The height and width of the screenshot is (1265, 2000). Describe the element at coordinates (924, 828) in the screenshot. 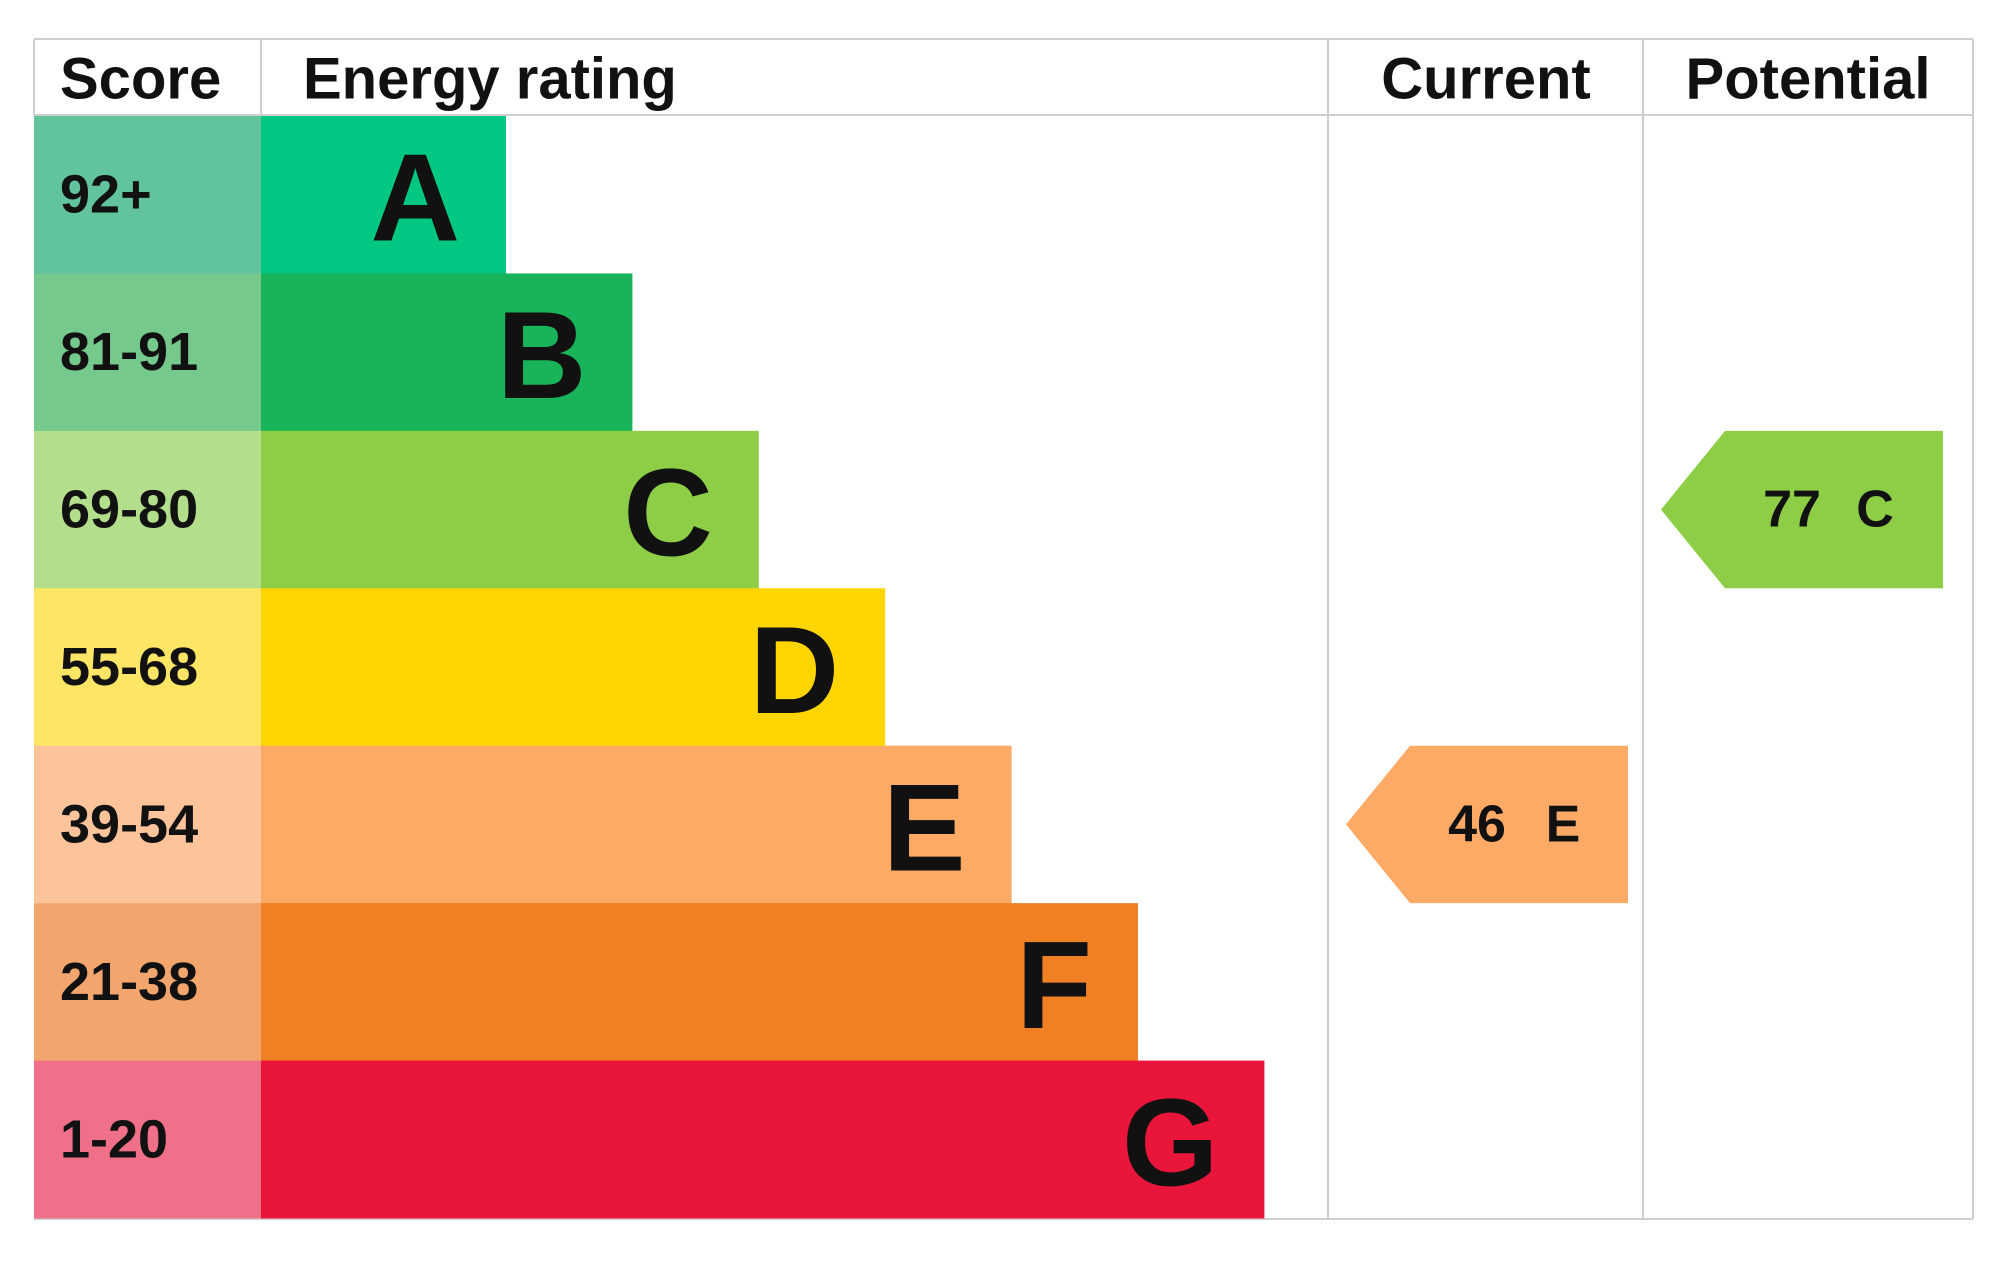

I see `rating-letter: E` at that location.